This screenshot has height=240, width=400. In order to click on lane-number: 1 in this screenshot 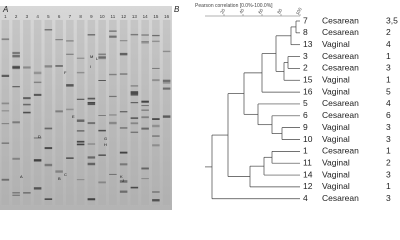, I will do `click(5, 16)`.